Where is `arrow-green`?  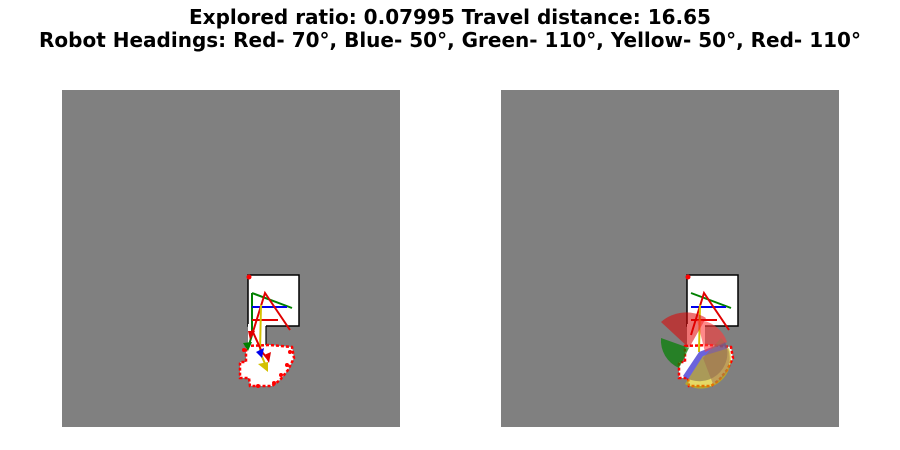
arrow-green is located at coordinates (247, 346).